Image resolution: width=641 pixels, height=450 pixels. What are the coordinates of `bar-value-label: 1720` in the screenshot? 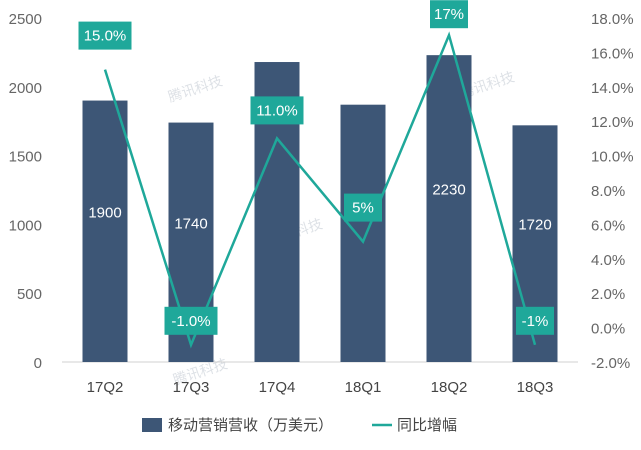 It's located at (534, 225).